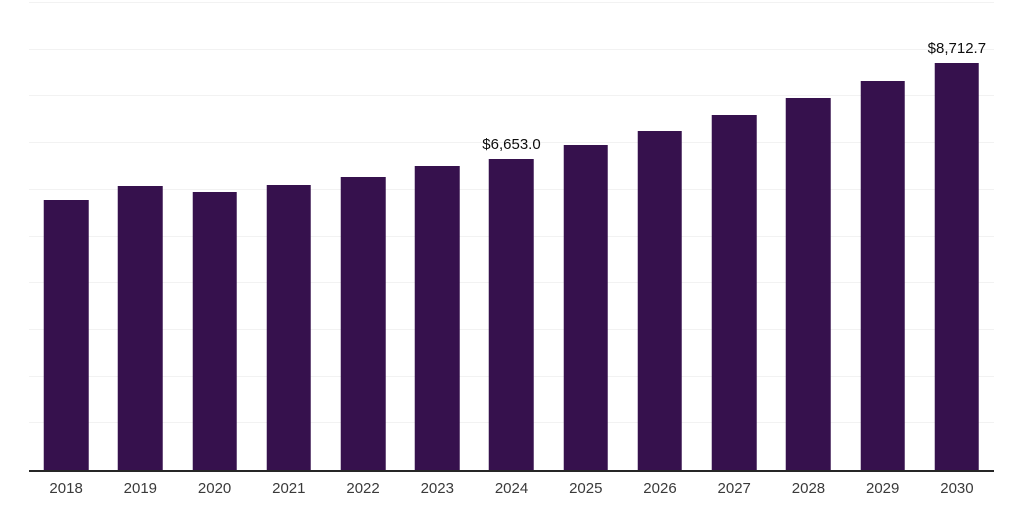 Image resolution: width=1024 pixels, height=512 pixels. Describe the element at coordinates (363, 323) in the screenshot. I see `bar-2022` at that location.